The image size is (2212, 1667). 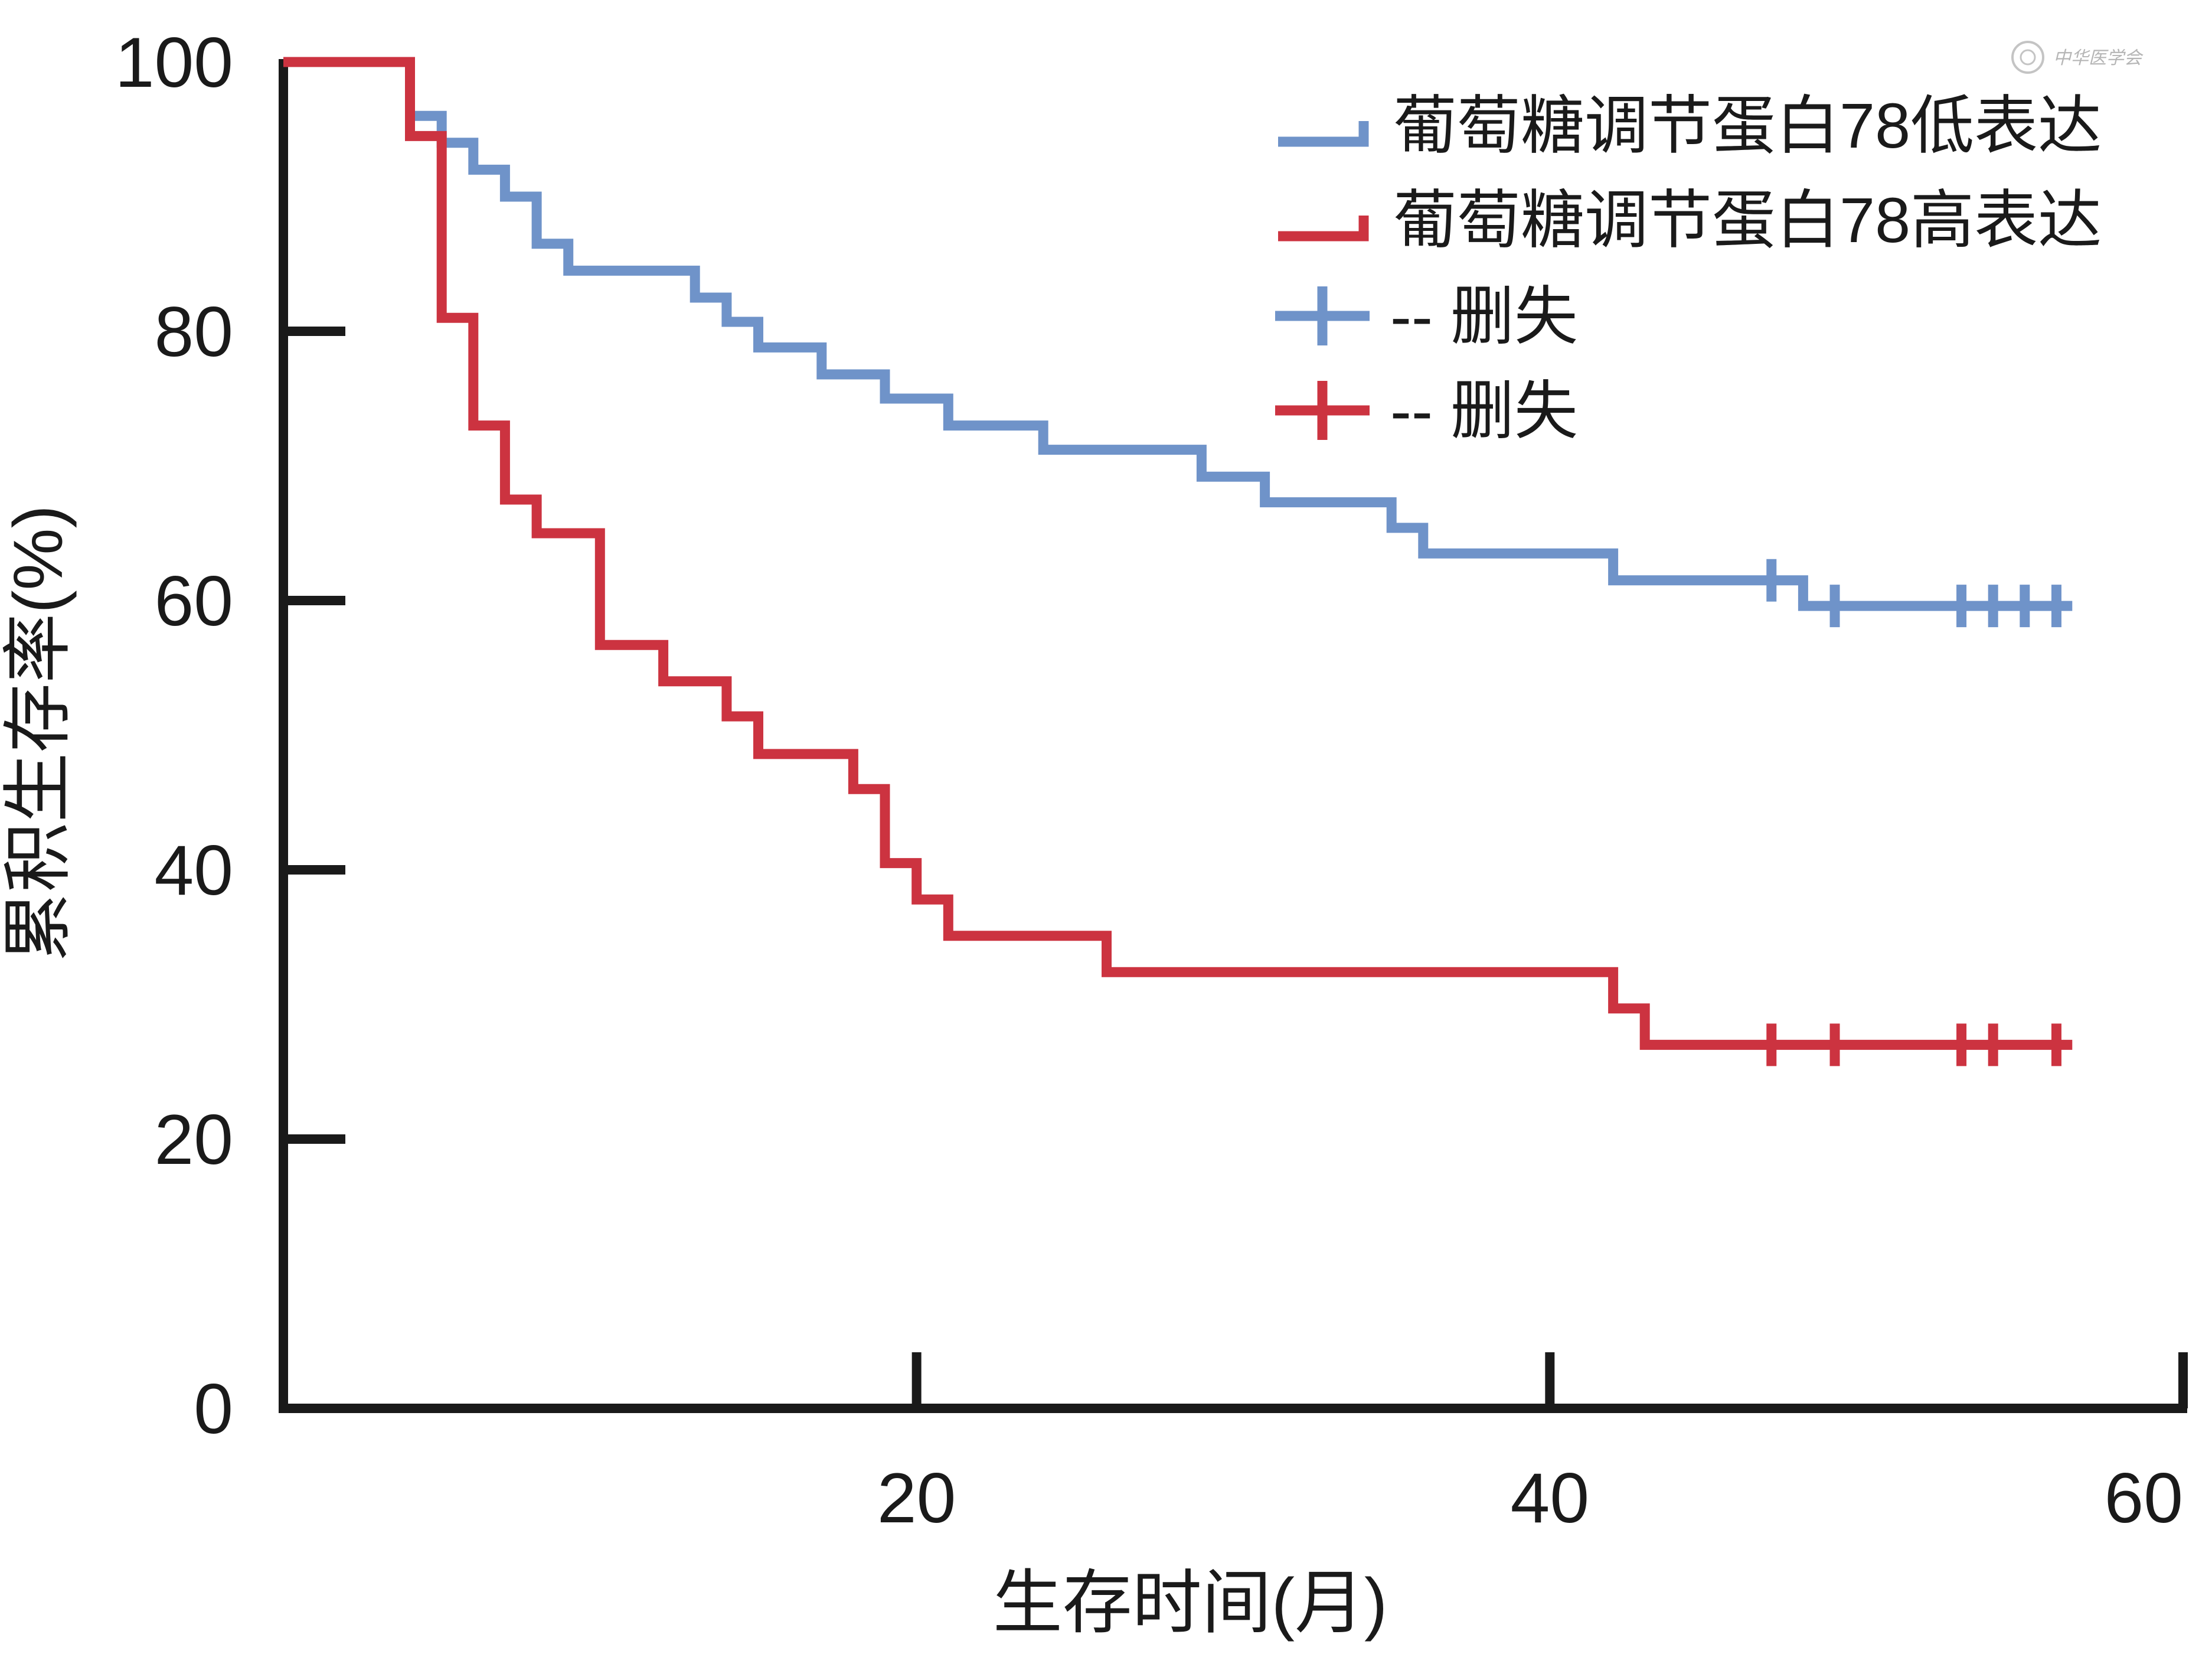 What do you see at coordinates (1484, 410) in the screenshot?
I see `legend-label-censored-high: -- 删失` at bounding box center [1484, 410].